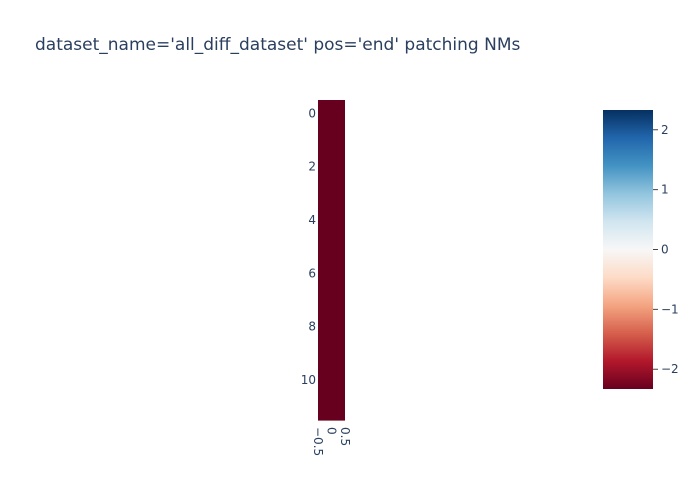 This screenshot has width=700, height=500. I want to click on y-tick-label: 10, so click(308, 380).